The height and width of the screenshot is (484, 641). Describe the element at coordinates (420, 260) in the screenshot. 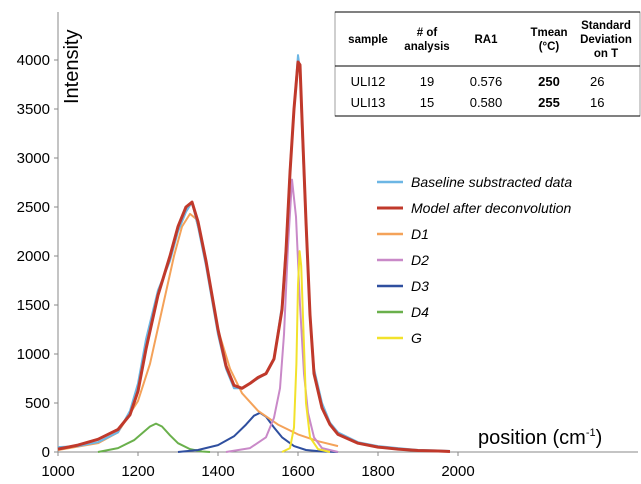

I see `legend-label-d2: D2` at that location.